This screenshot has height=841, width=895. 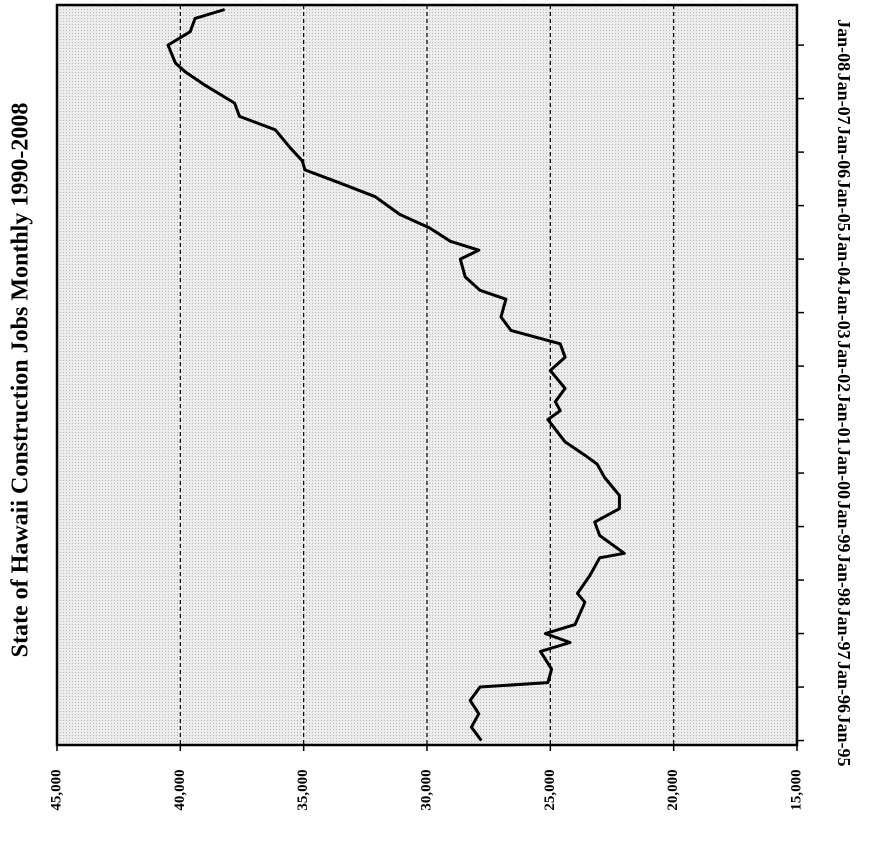 I want to click on x-tick-label: Jan-02, so click(x=844, y=366).